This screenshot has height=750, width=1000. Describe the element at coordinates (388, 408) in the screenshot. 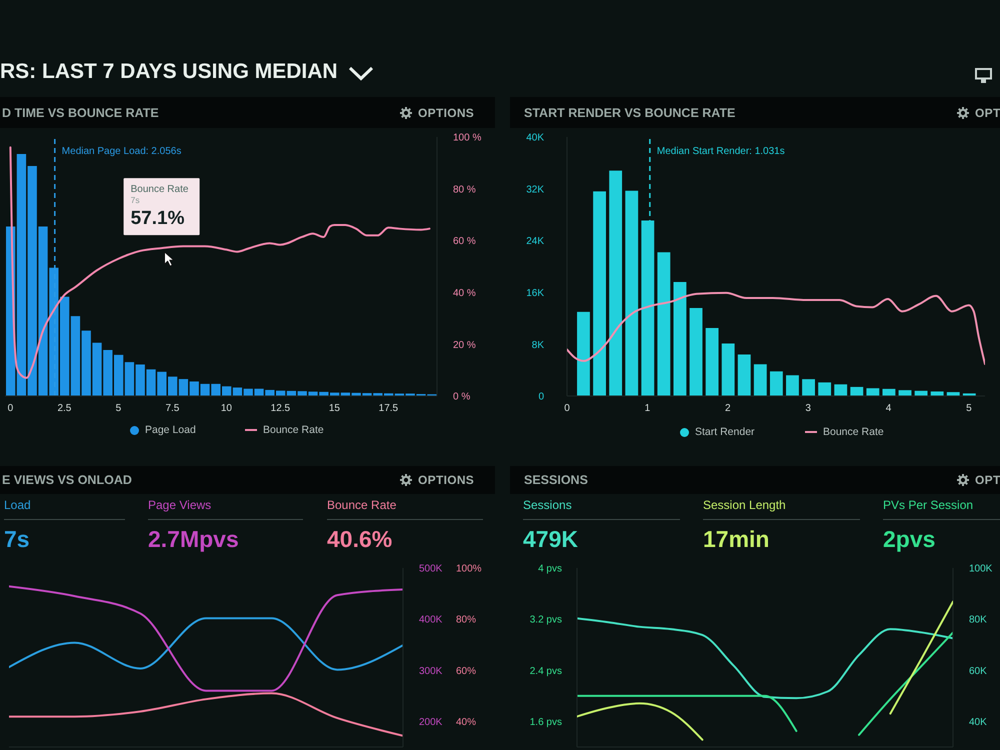

I see `x-tick-label: 17.5` at that location.